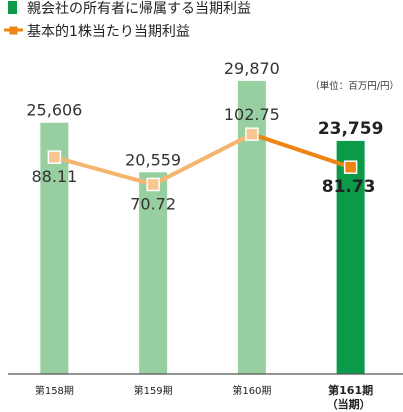  Describe the element at coordinates (354, 86) in the screenshot. I see `unit-note: （単位：百万円/円）` at that location.